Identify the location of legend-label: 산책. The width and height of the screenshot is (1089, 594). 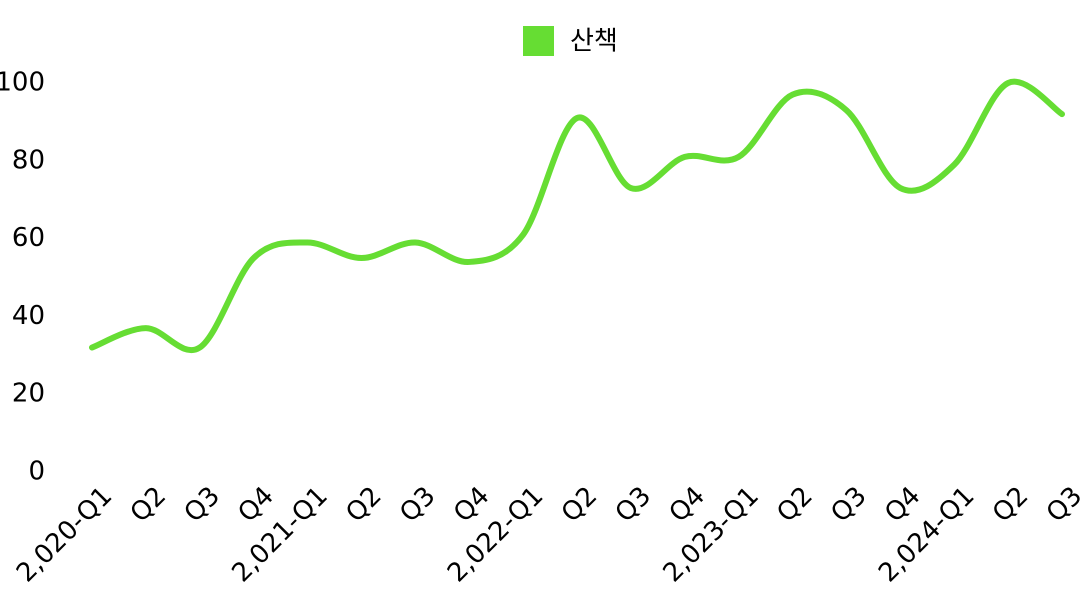
(594, 42).